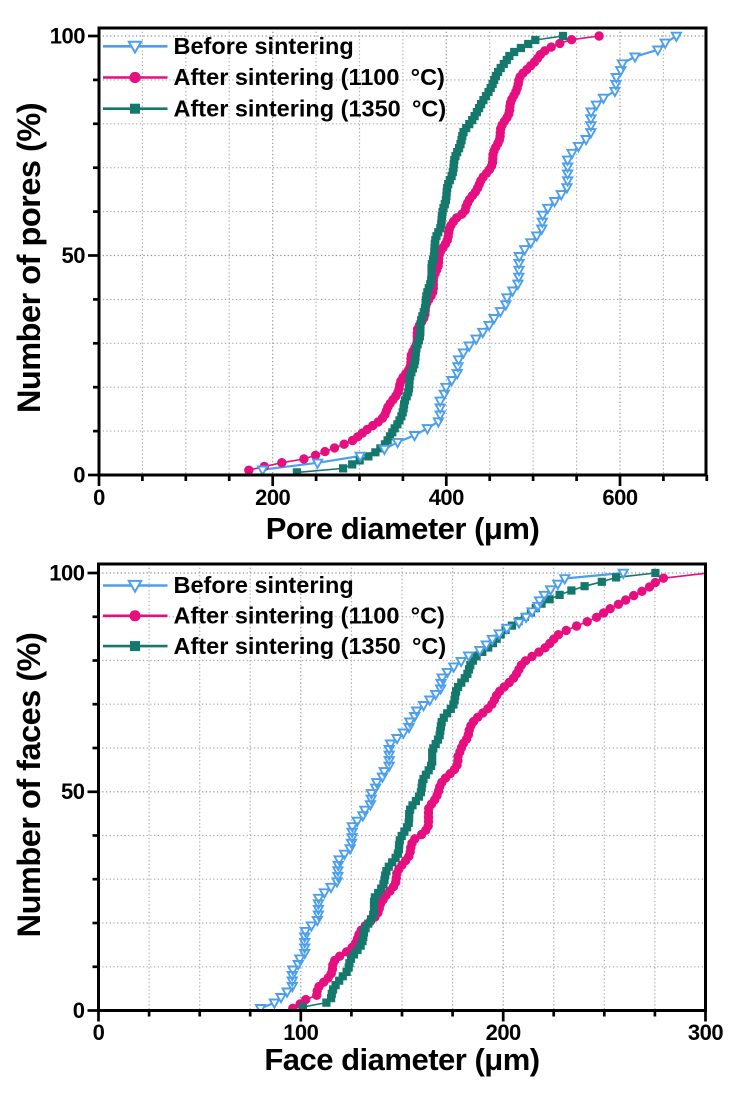  What do you see at coordinates (401, 1059) in the screenshot?
I see `svg-text: Face diameter (μm)` at bounding box center [401, 1059].